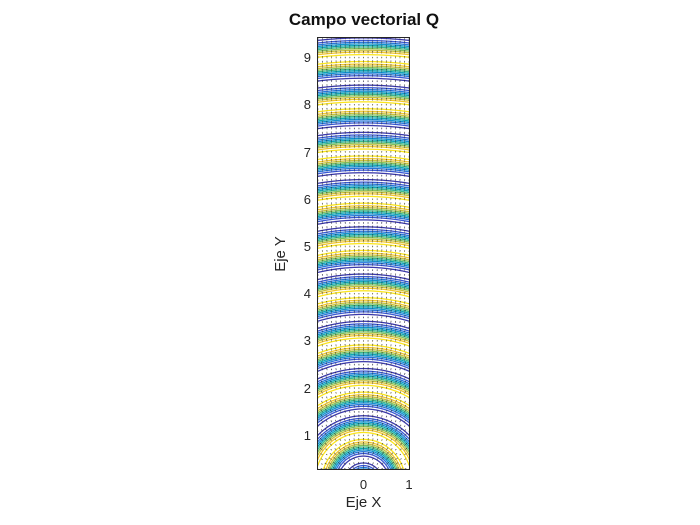 Image resolution: width=700 pixels, height=525 pixels. Describe the element at coordinates (363, 484) in the screenshot. I see `x-tick-label: 0` at that location.